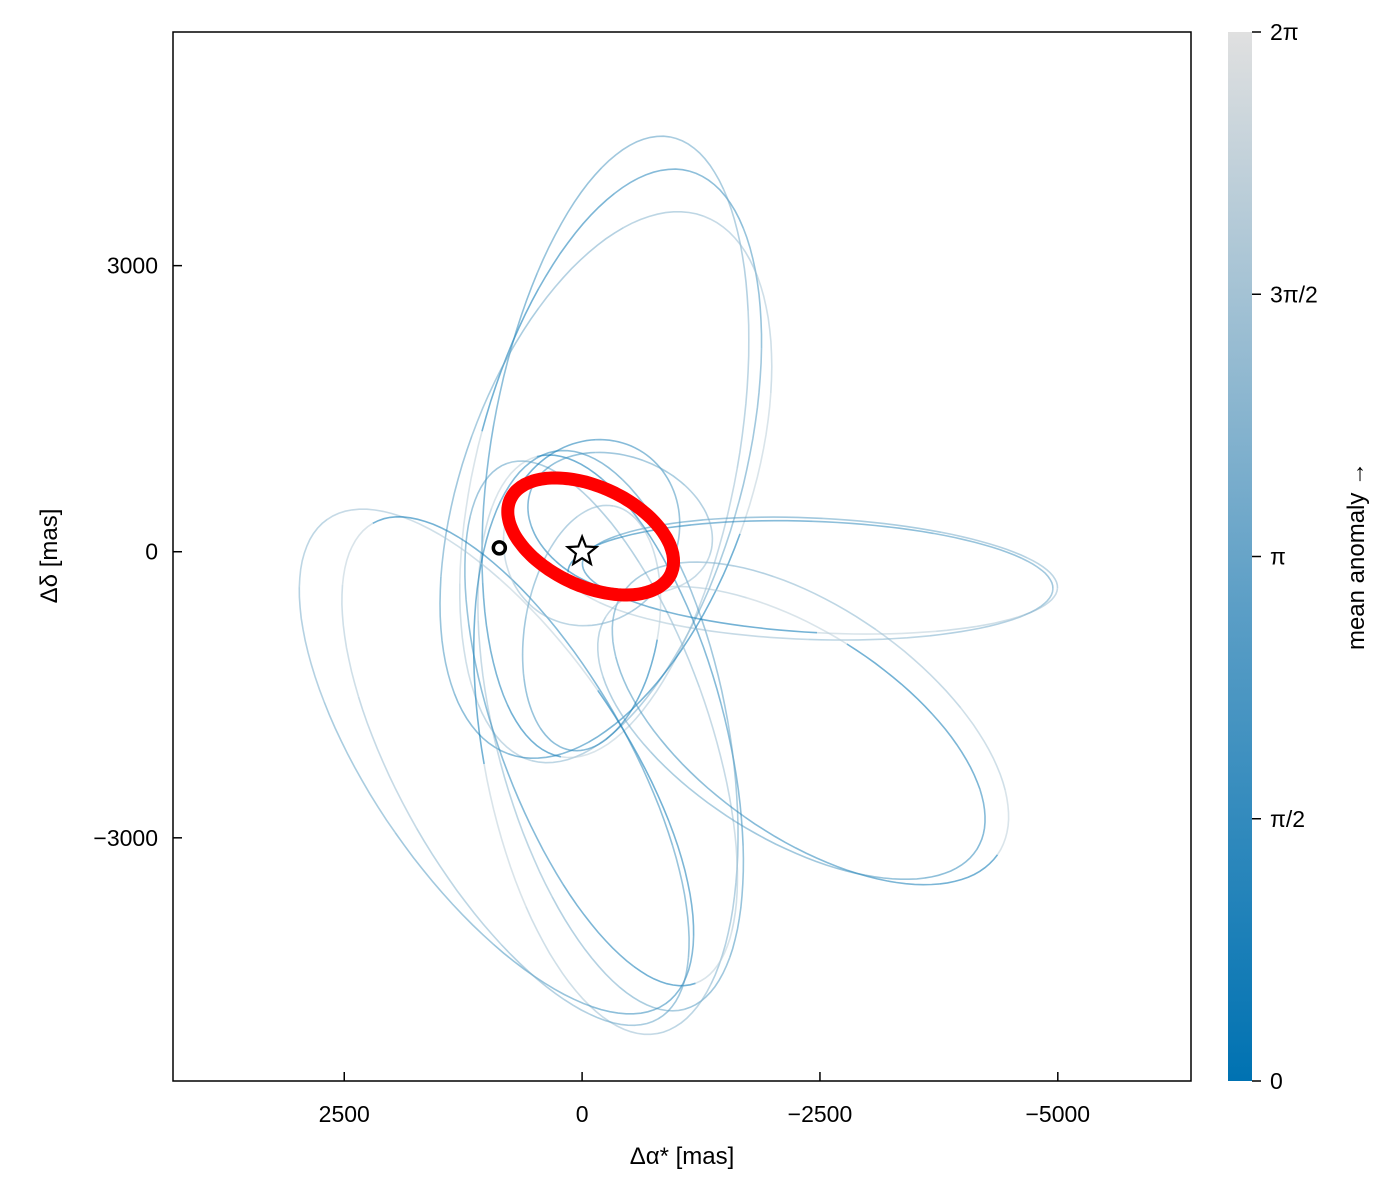 Image resolution: width=1400 pixels, height=1200 pixels. I want to click on y-axis: 3000 0 −3000, so click(137, 552).